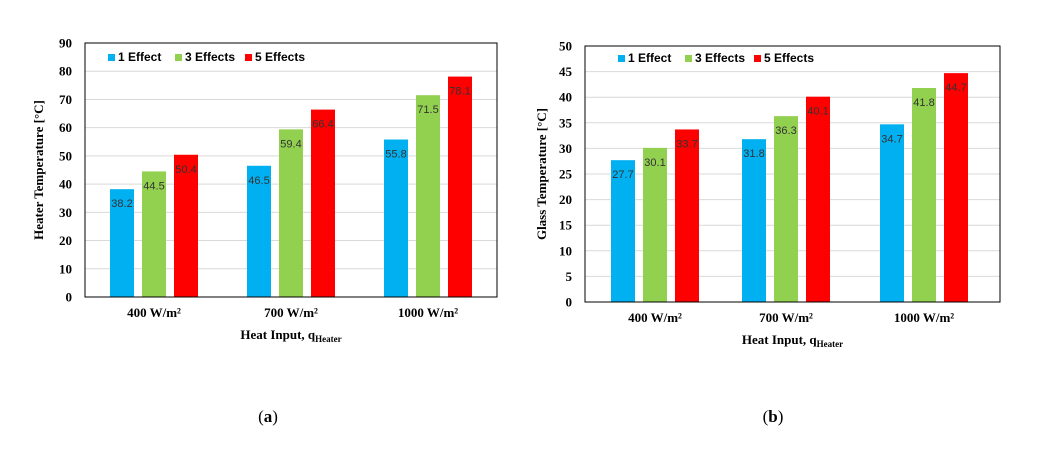 This screenshot has height=449, width=1046. Describe the element at coordinates (753, 154) in the screenshot. I see `data-label: 31.8` at that location.